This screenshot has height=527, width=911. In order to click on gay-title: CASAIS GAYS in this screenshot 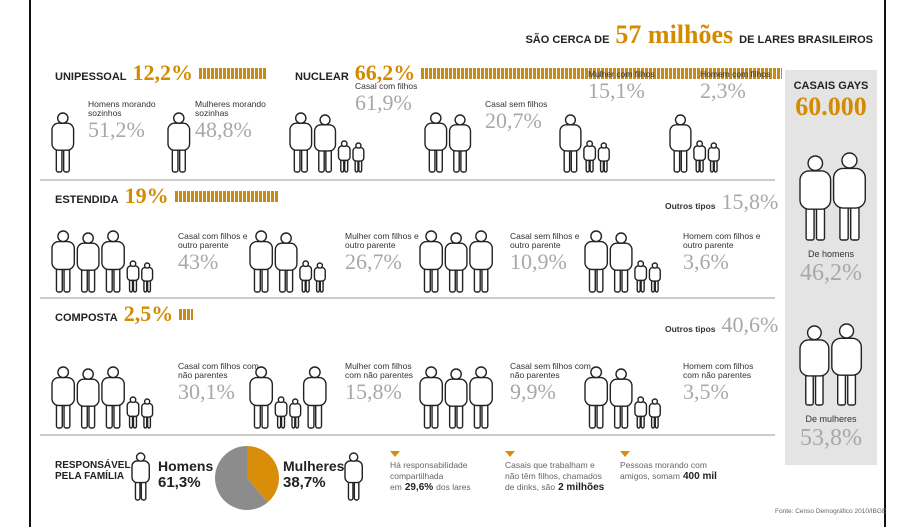, I will do `click(831, 86)`.